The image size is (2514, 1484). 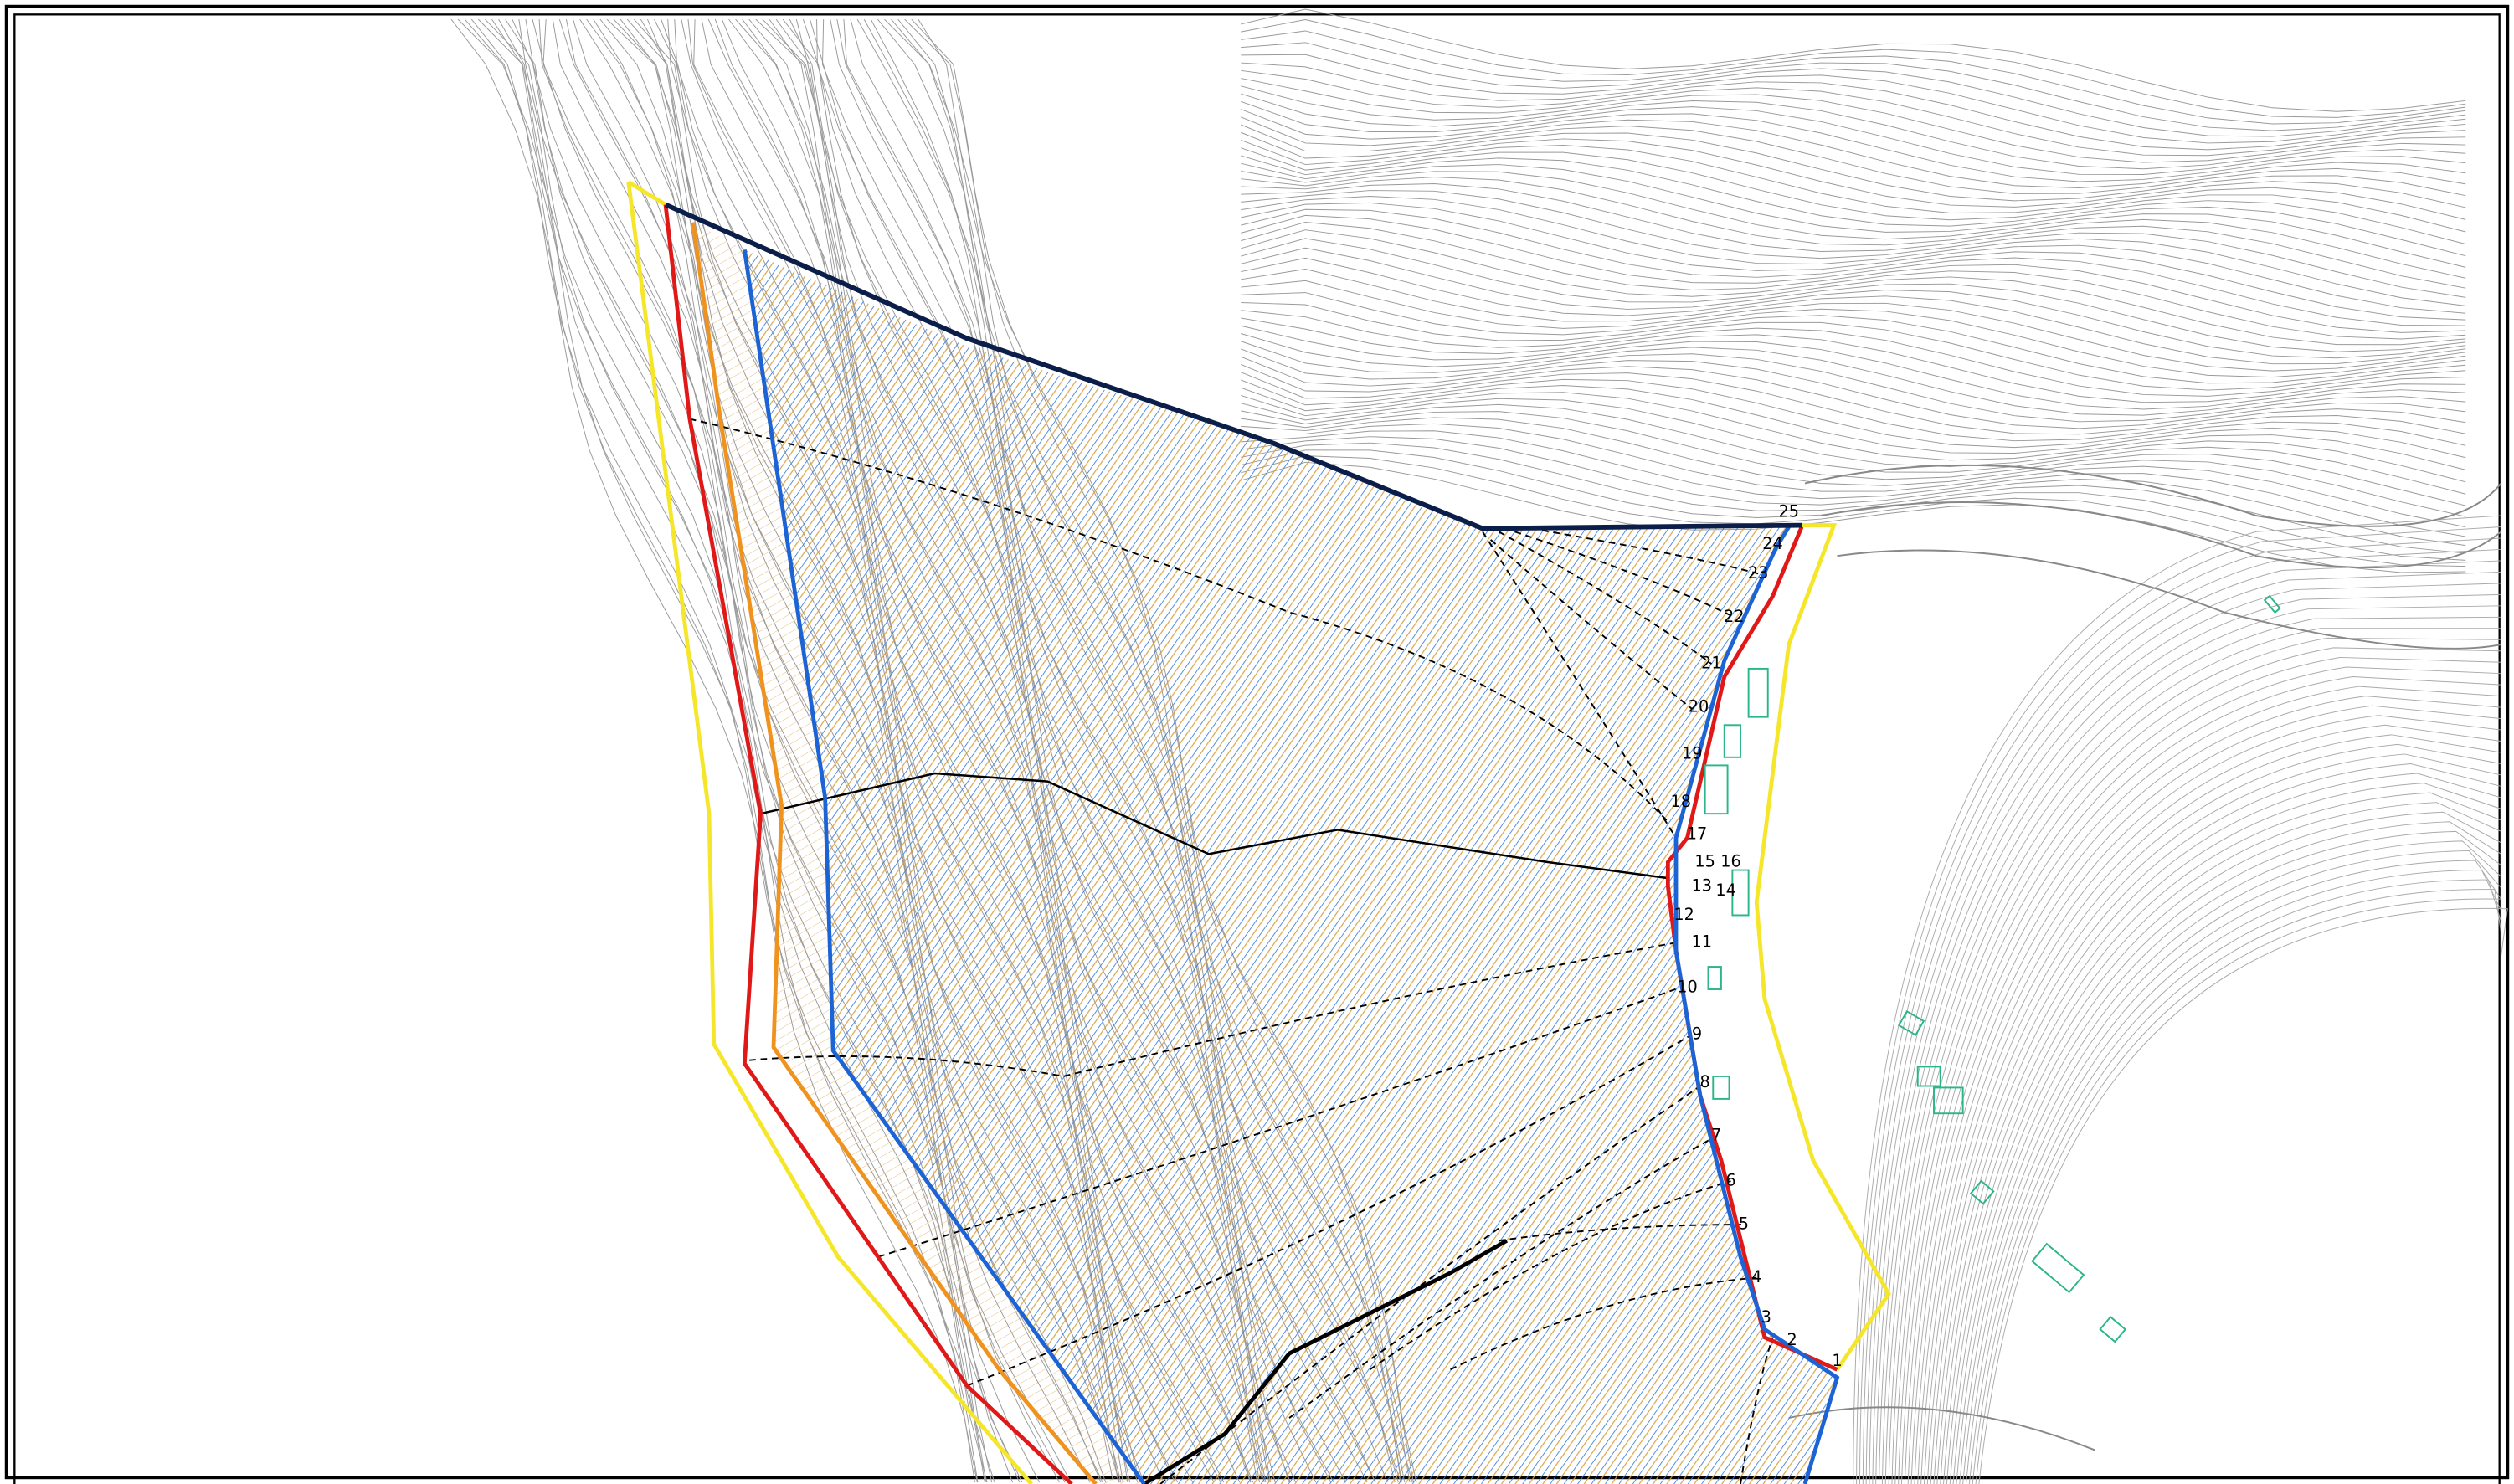 I want to click on orange-boundary, so click(x=894, y=853).